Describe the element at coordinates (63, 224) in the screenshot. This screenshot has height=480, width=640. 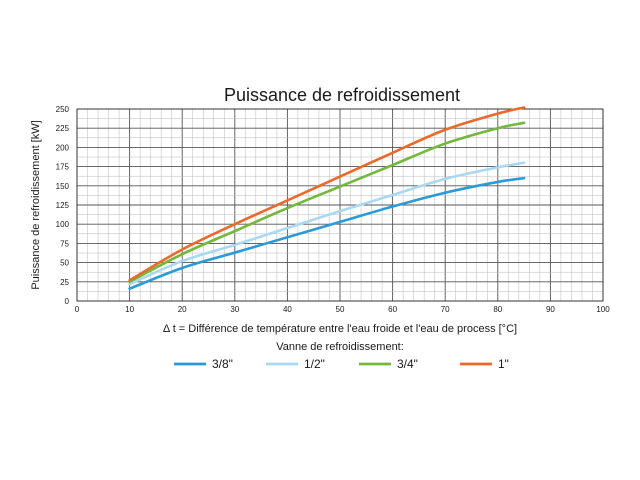
I see `y-tick-label: 100` at that location.